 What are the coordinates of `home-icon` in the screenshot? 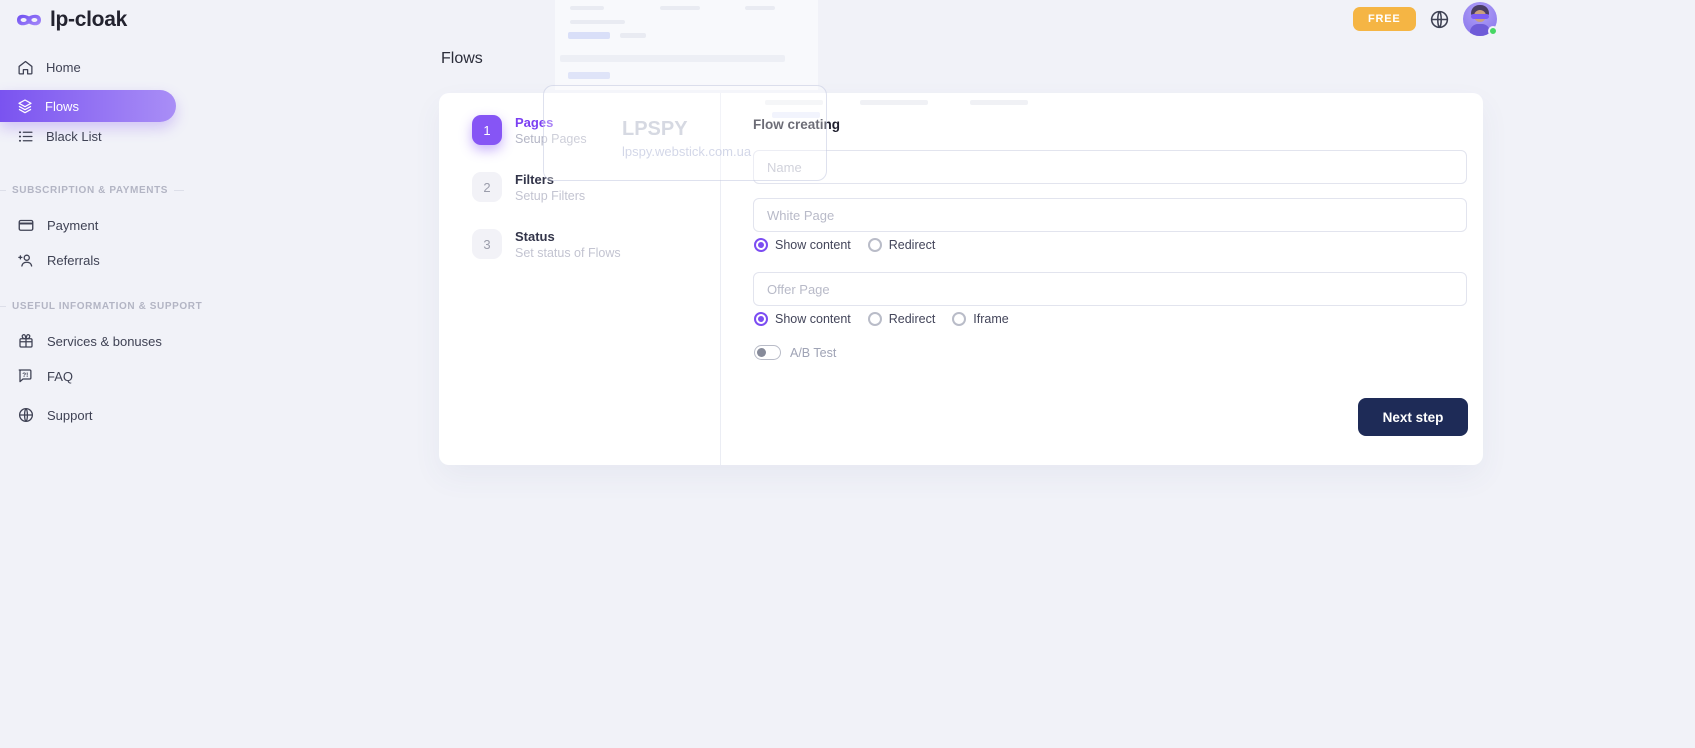 It's located at (25, 67).